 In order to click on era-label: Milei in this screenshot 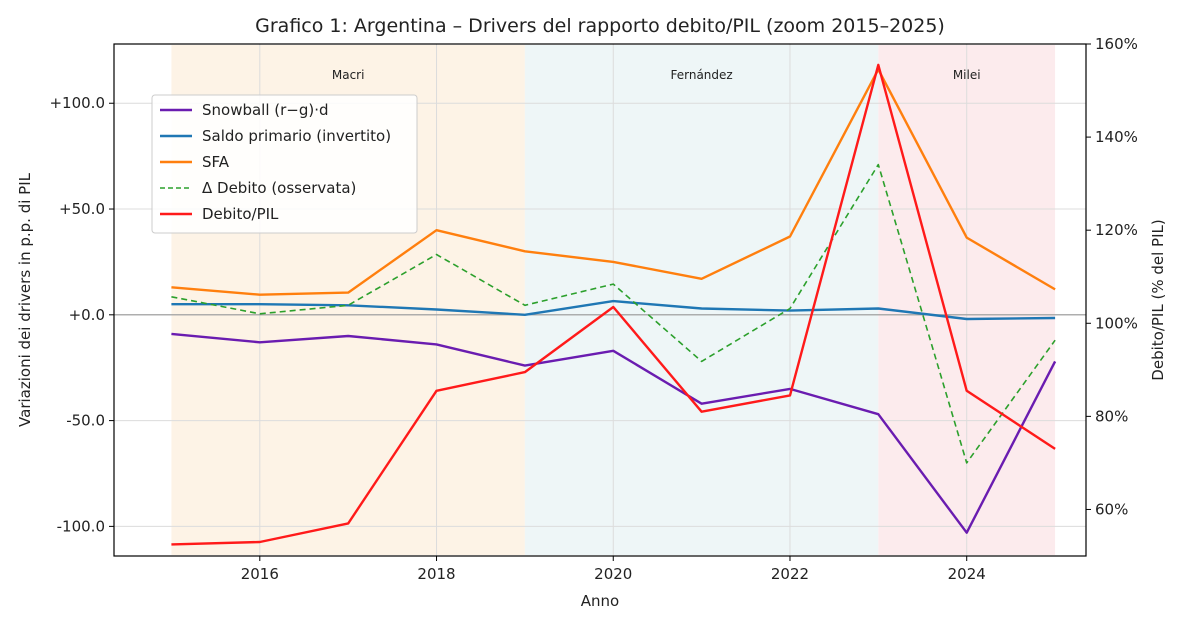, I will do `click(967, 75)`.